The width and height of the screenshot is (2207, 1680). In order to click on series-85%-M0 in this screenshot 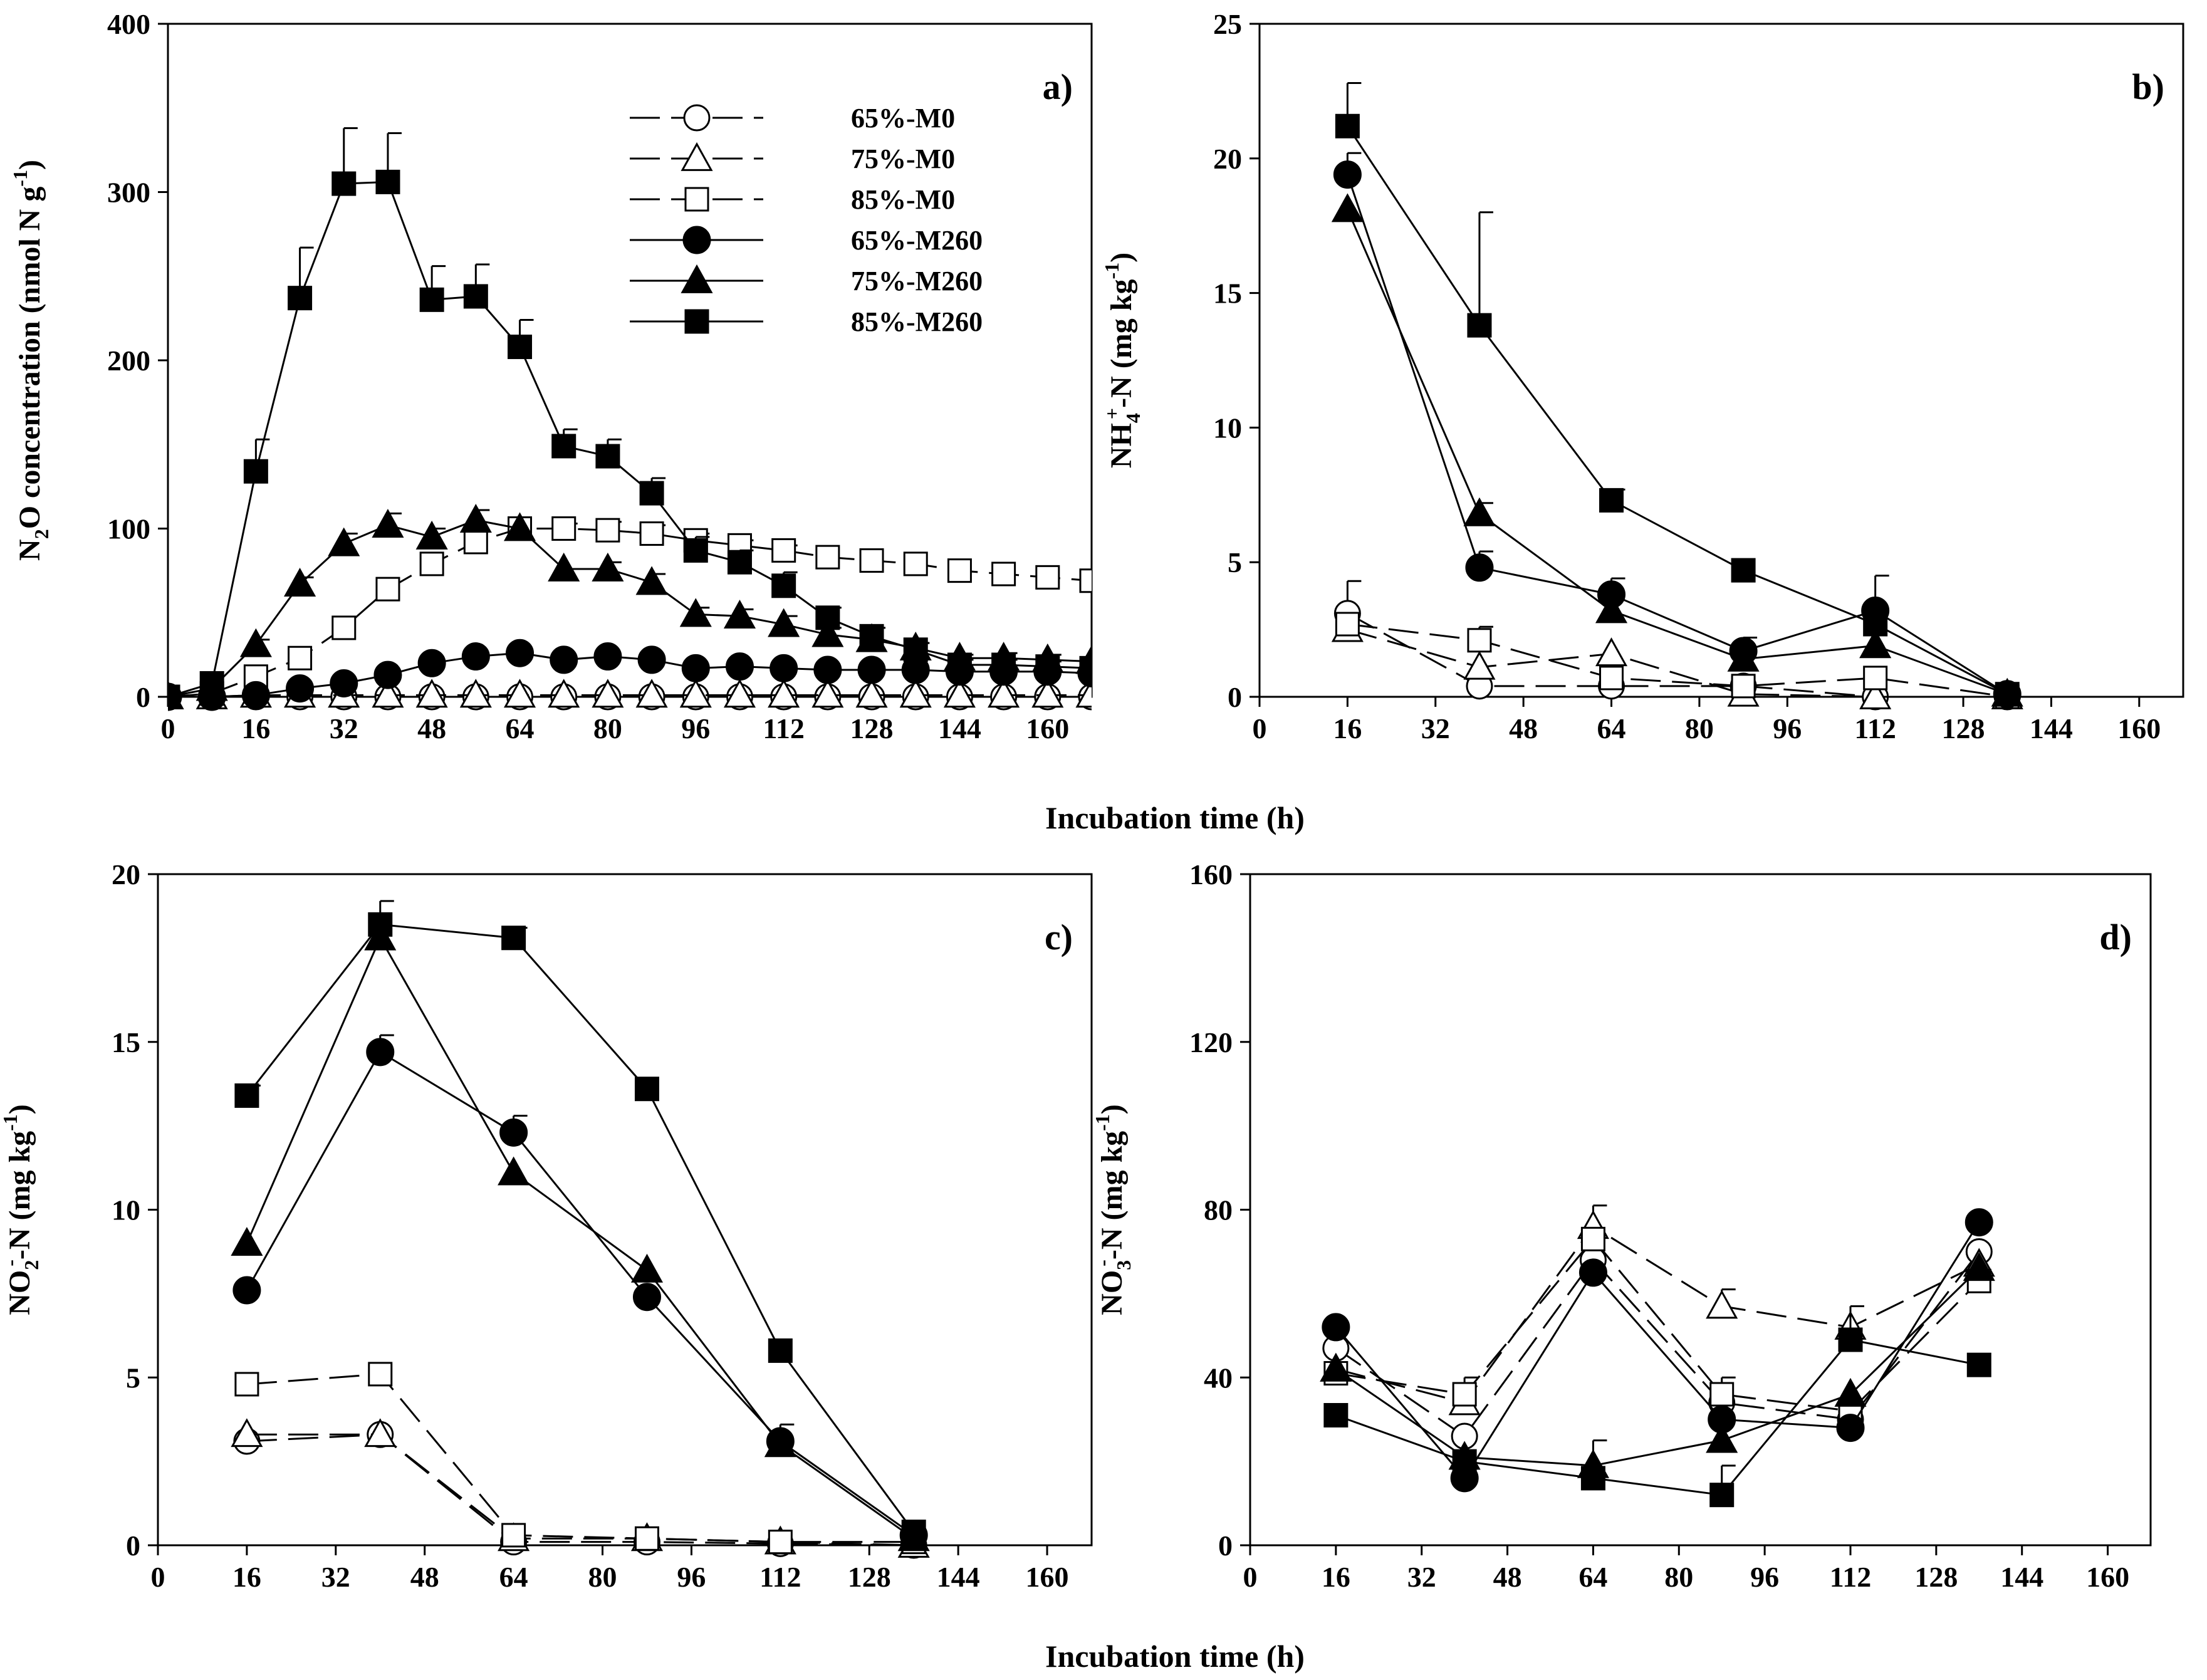, I will do `click(580, 1459)`.